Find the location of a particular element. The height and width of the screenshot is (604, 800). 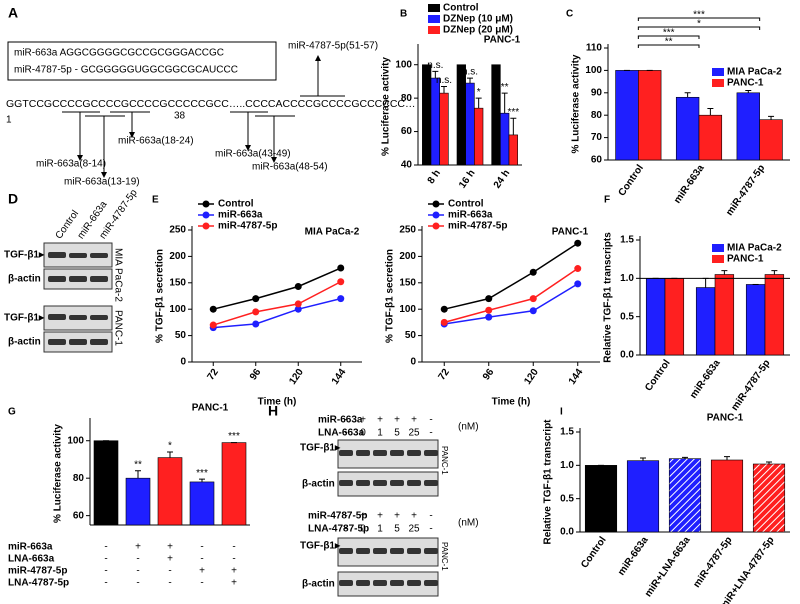

cond-cell: 0 is located at coordinates (363, 529).